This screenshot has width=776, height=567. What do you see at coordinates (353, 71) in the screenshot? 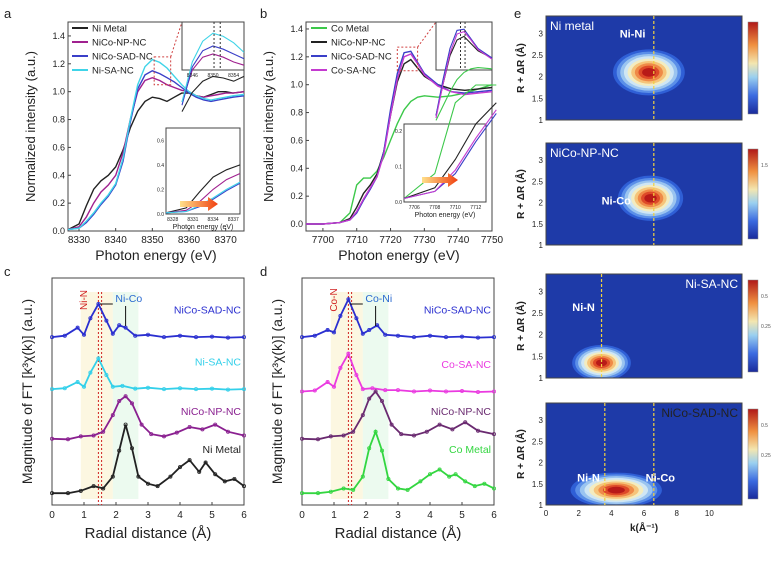
I see `legend-label: Co-SA-NC` at bounding box center [353, 71].